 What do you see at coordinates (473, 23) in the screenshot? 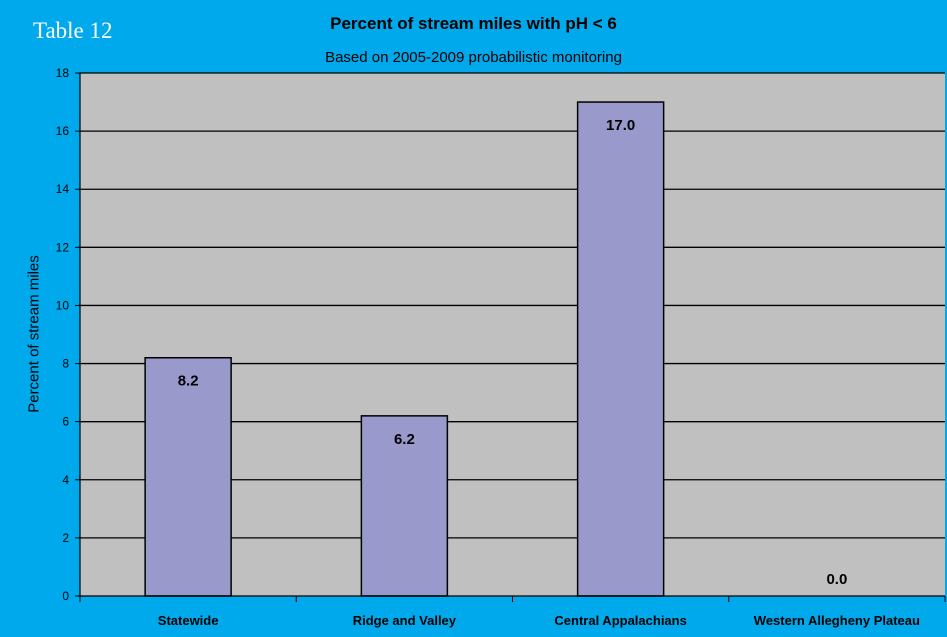
I see `chart-title: Percent of stream miles with pH < 6` at bounding box center [473, 23].